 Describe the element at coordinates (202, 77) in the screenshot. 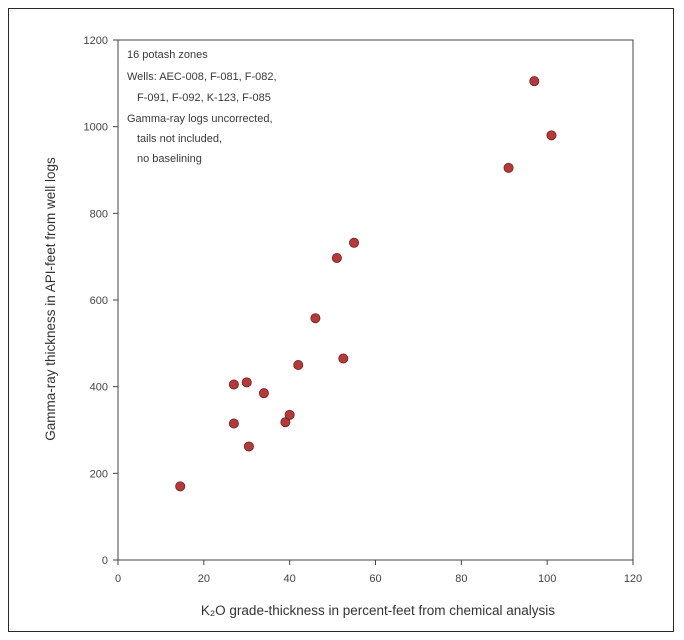

I see `note-line-2: Wells: AEC-008, F-081, F-082,` at that location.